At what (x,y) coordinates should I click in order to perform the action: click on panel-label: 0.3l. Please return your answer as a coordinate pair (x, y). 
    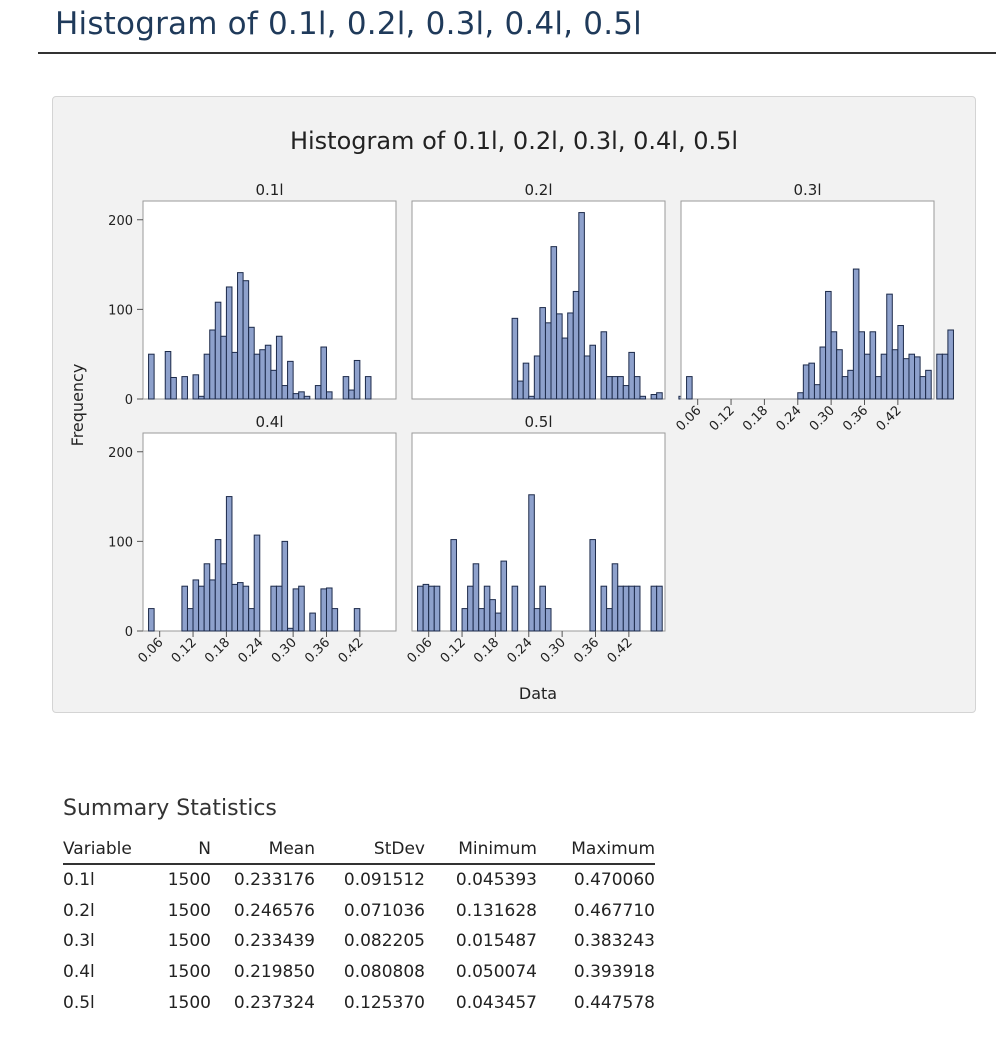
    Looking at the image, I should click on (807, 190).